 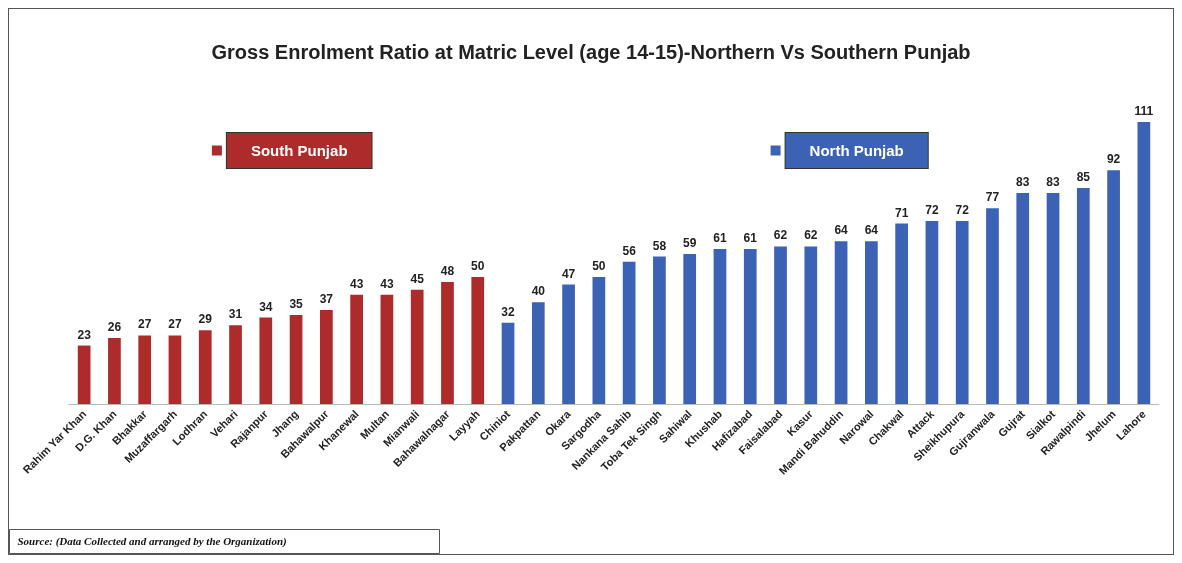 I want to click on data-label: 58, so click(x=659, y=245).